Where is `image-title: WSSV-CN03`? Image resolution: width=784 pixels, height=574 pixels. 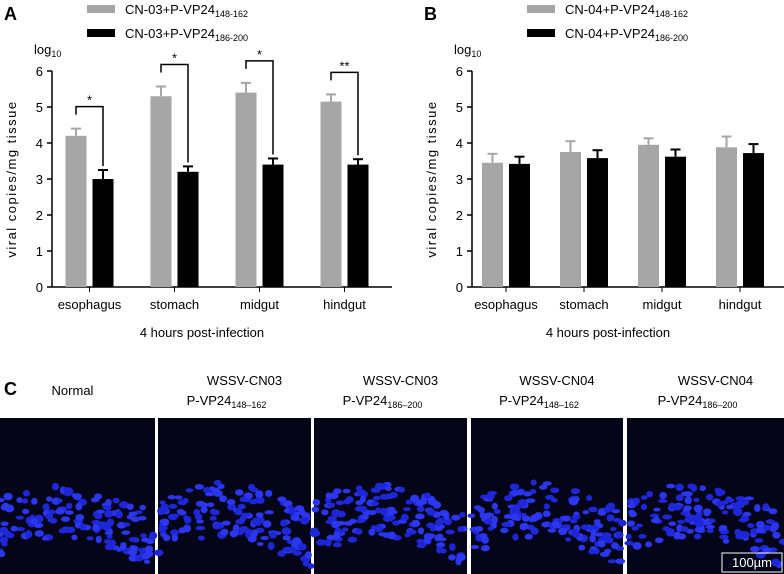 image-title: WSSV-CN03 is located at coordinates (244, 380).